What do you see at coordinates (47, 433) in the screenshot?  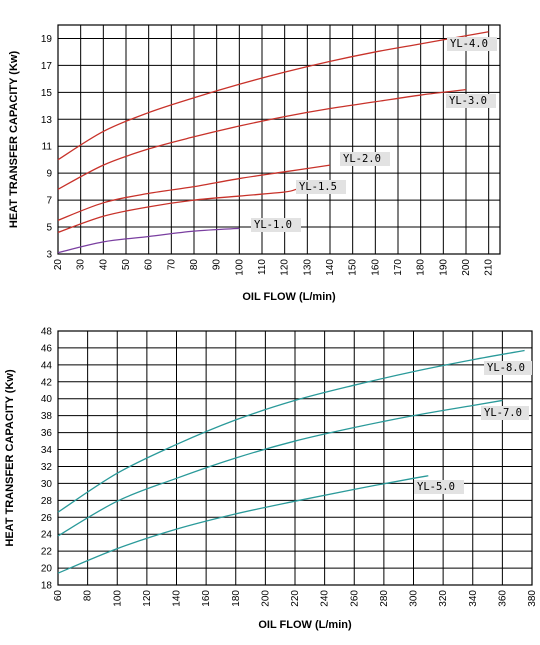 I see `y-tick-label: 36` at bounding box center [47, 433].